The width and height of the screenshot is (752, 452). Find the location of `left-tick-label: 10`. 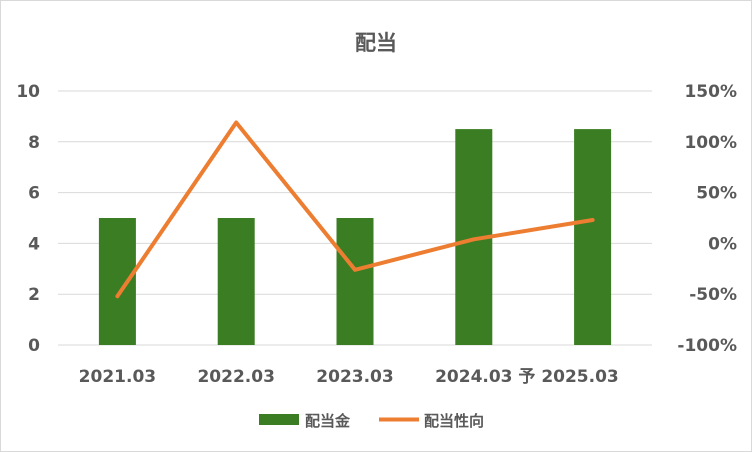

left-tick-label: 10 is located at coordinates (28, 92).